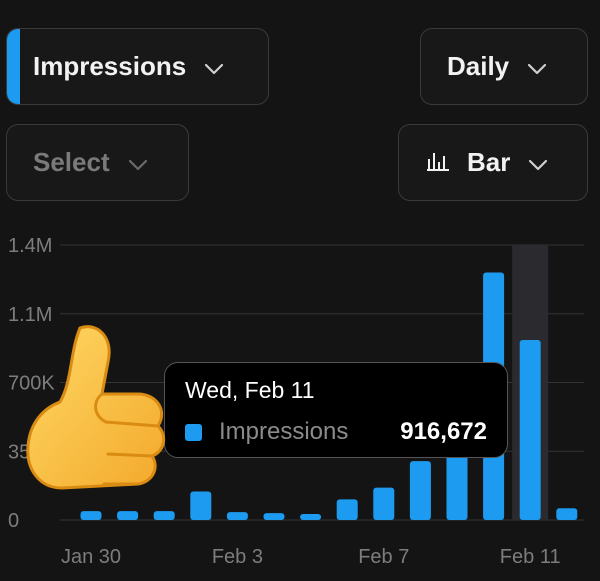  I want to click on chart-type-dropdown: Bar, so click(493, 162).